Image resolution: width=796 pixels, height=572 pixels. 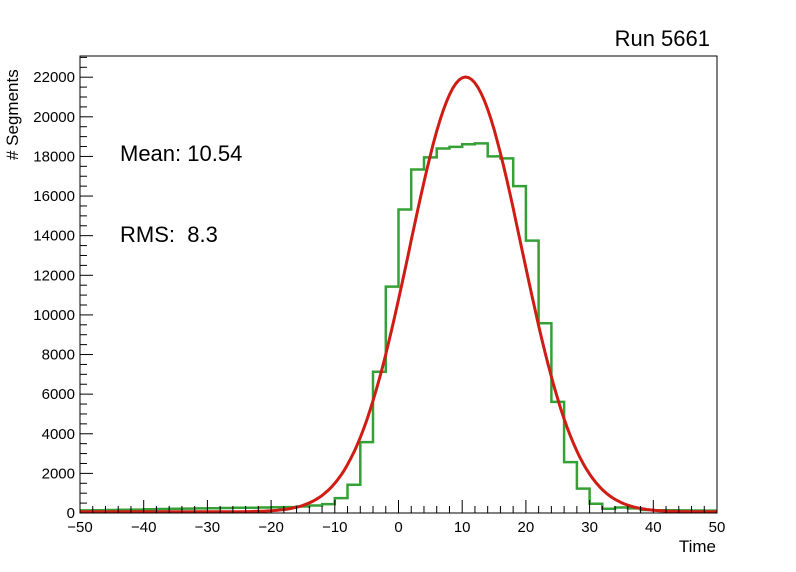 I want to click on y-tick-label: 8000, so click(x=58, y=355).